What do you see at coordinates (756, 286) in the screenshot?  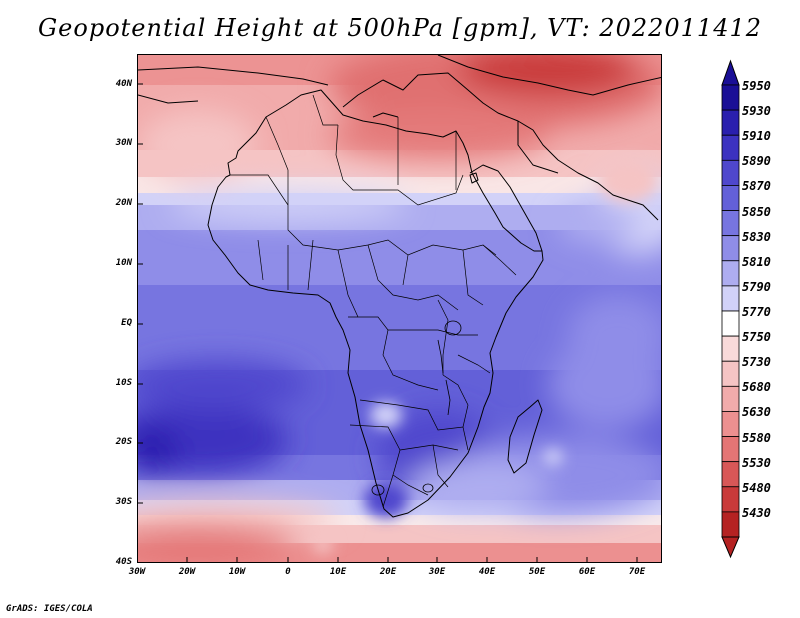 I see `colorbar-level-label: 5790` at bounding box center [756, 286].